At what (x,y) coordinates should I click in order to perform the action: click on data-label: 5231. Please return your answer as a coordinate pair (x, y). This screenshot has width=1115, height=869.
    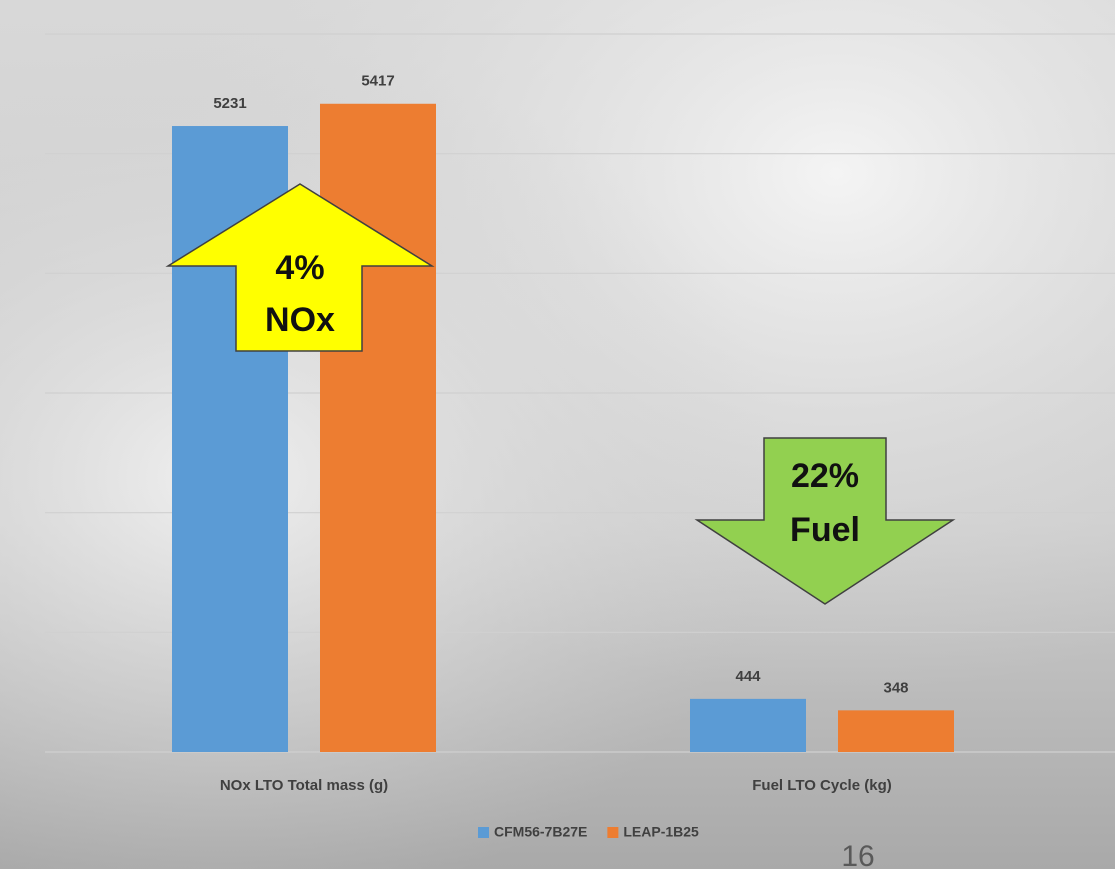
    Looking at the image, I should click on (229, 103).